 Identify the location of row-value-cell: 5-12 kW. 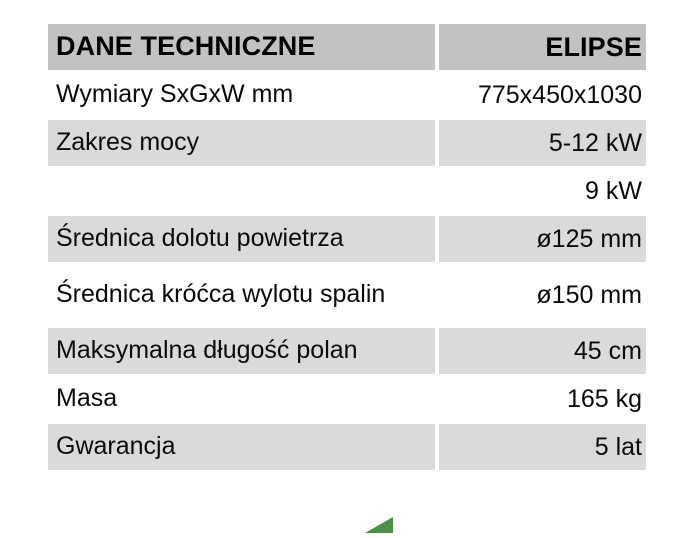
(542, 143).